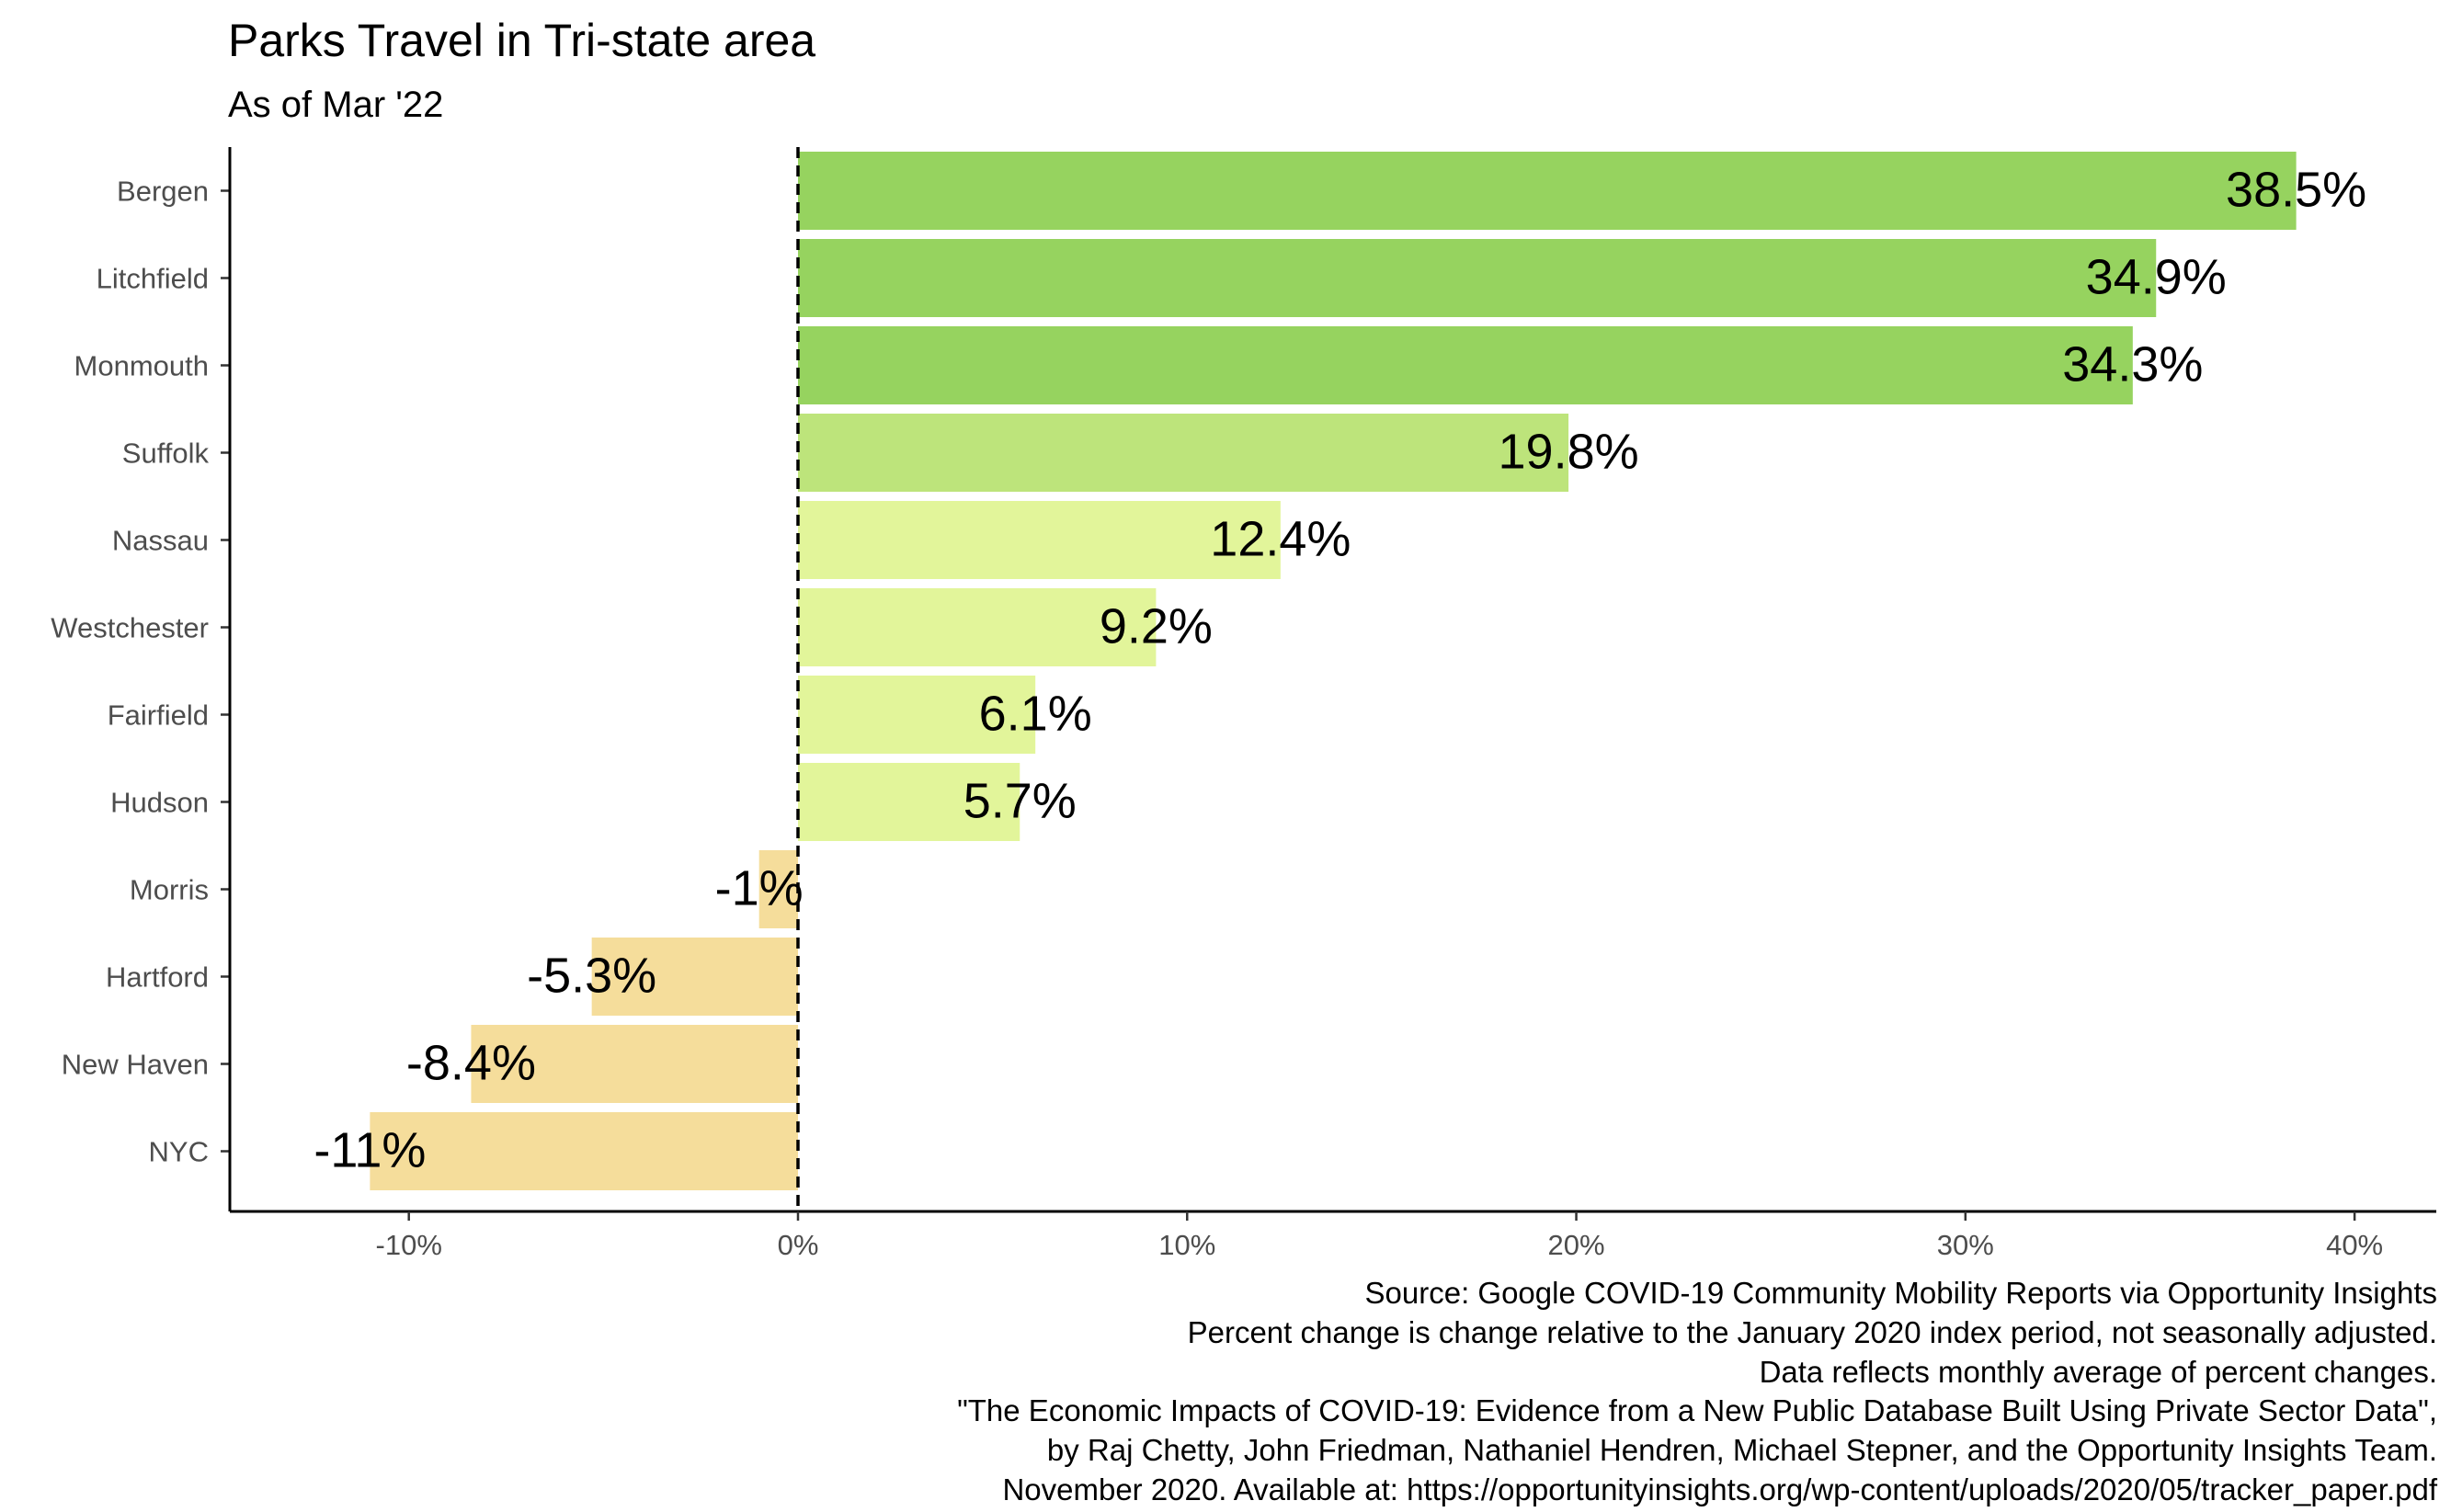  What do you see at coordinates (130, 628) in the screenshot?
I see `y-tick-label: Westchester` at bounding box center [130, 628].